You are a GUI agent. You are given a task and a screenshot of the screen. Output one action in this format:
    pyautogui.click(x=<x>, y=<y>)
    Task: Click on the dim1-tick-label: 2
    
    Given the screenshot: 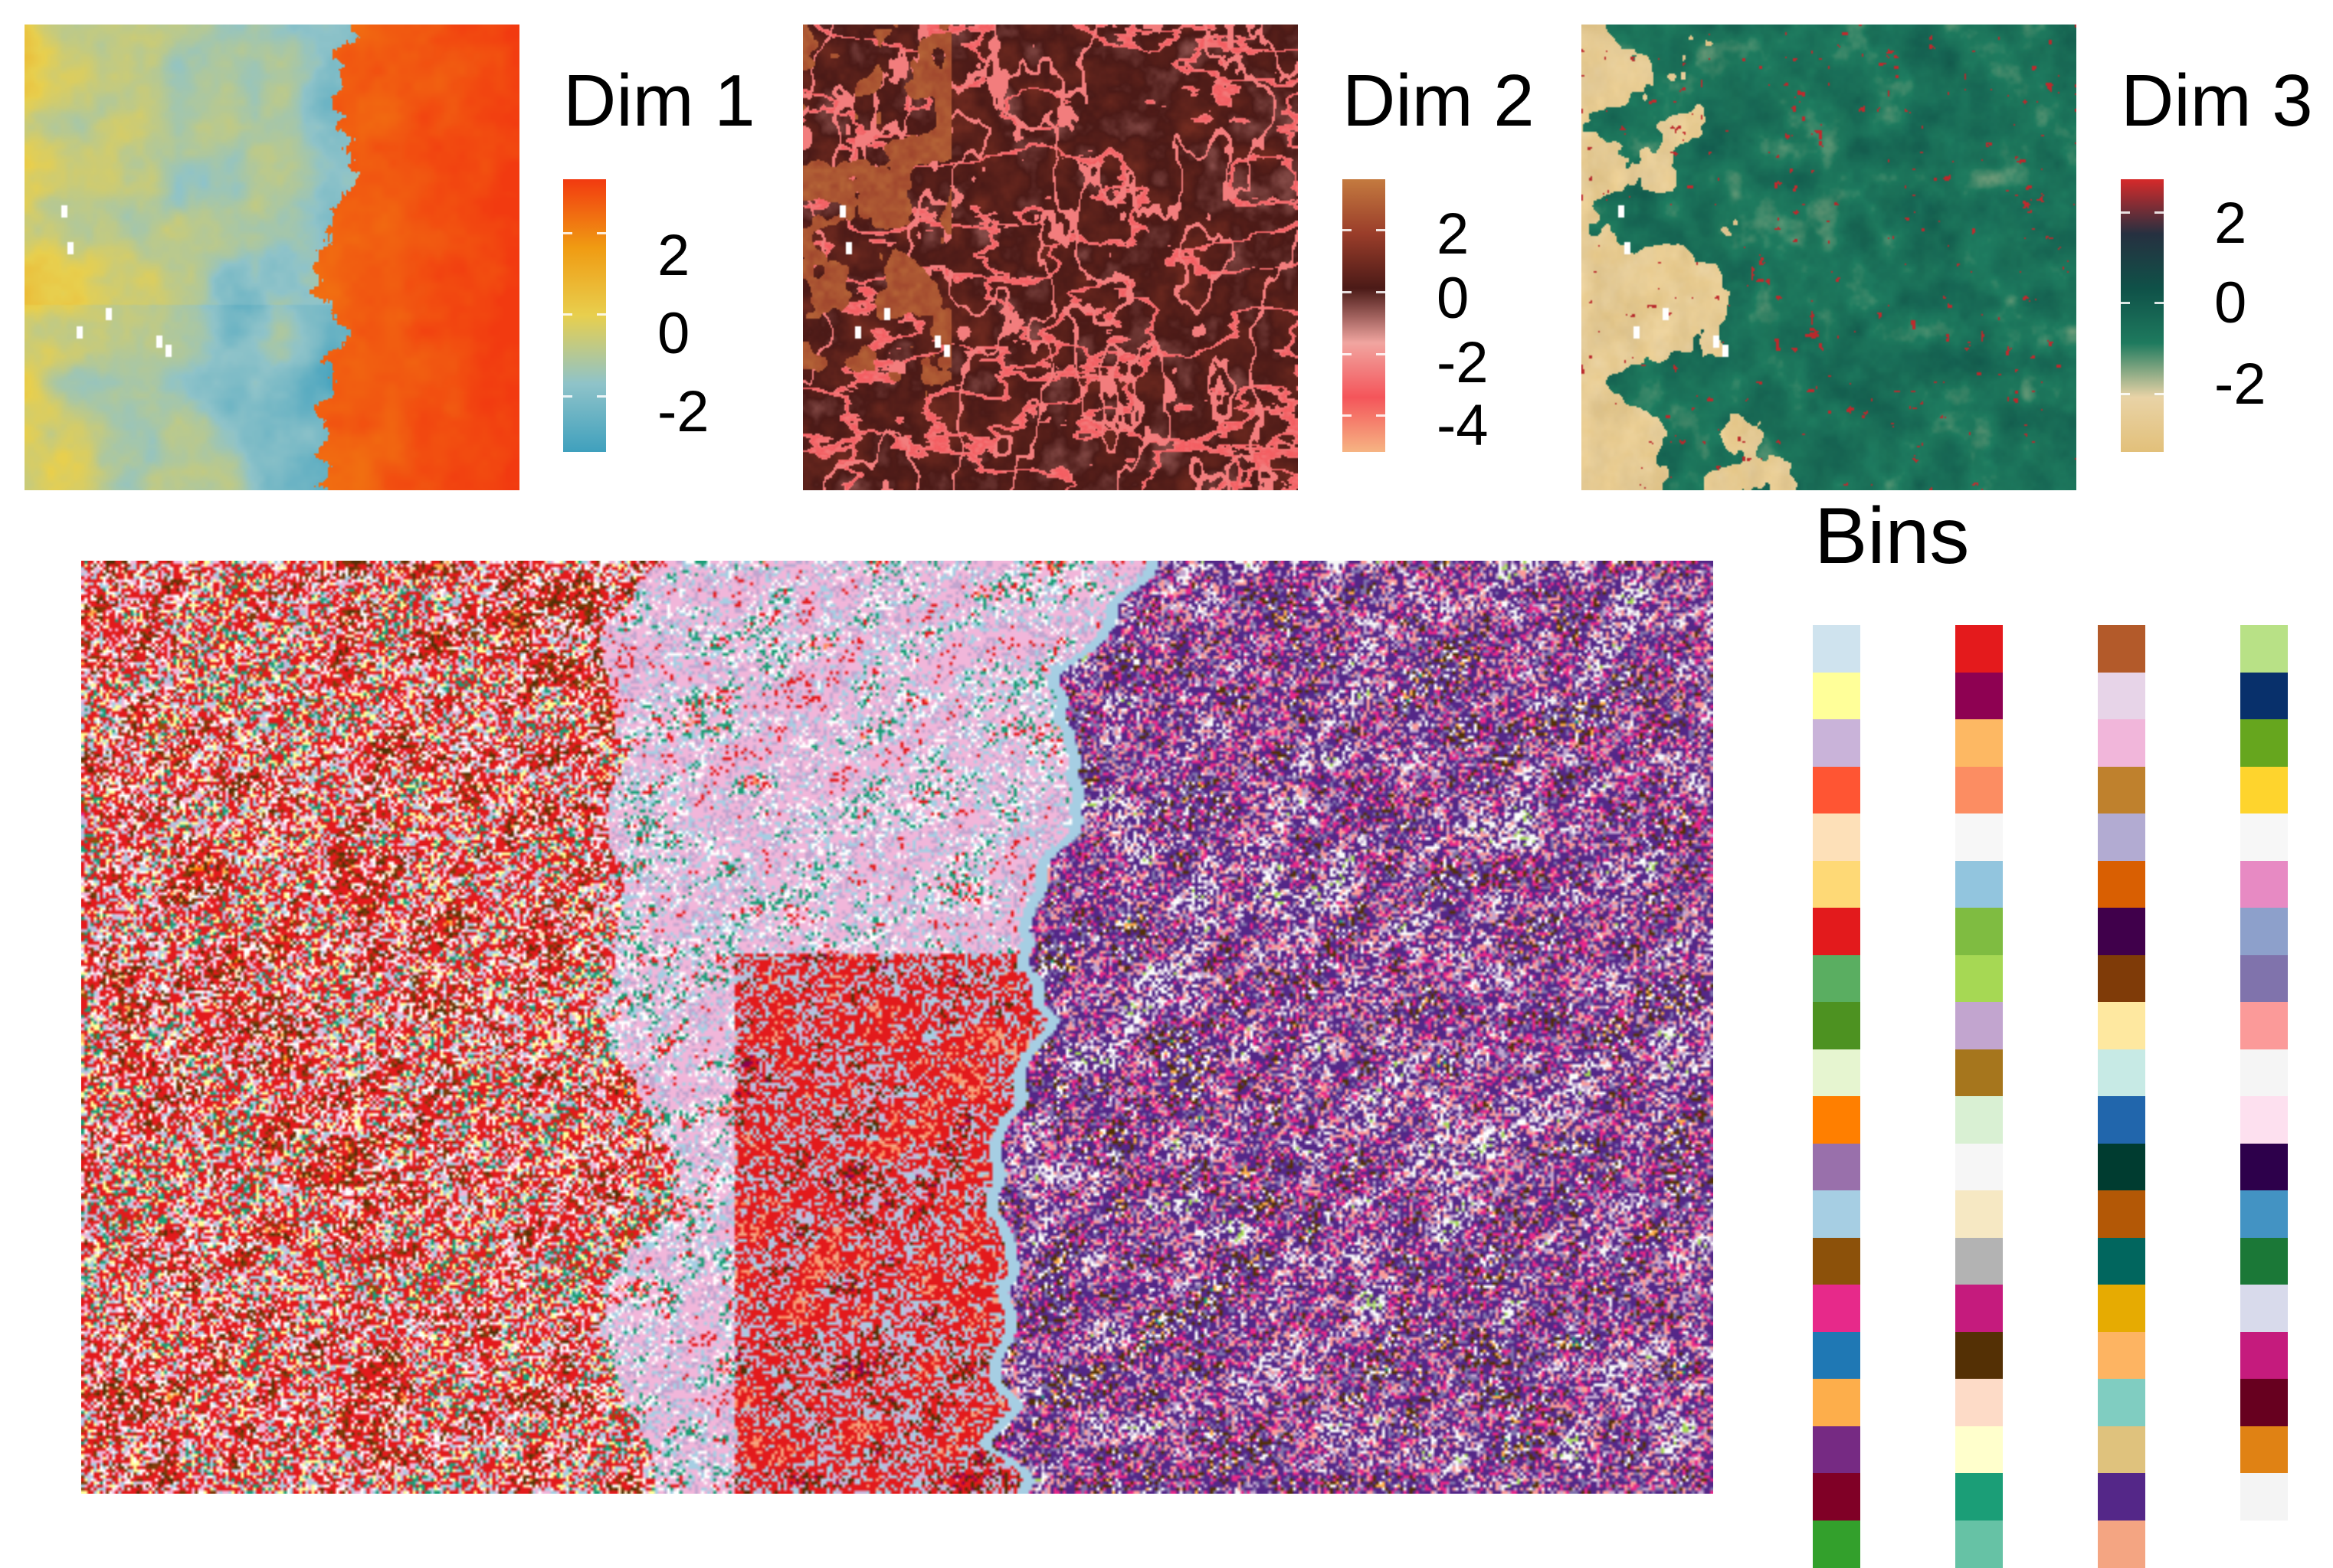 What is the action you would take?
    pyautogui.click(x=674, y=255)
    